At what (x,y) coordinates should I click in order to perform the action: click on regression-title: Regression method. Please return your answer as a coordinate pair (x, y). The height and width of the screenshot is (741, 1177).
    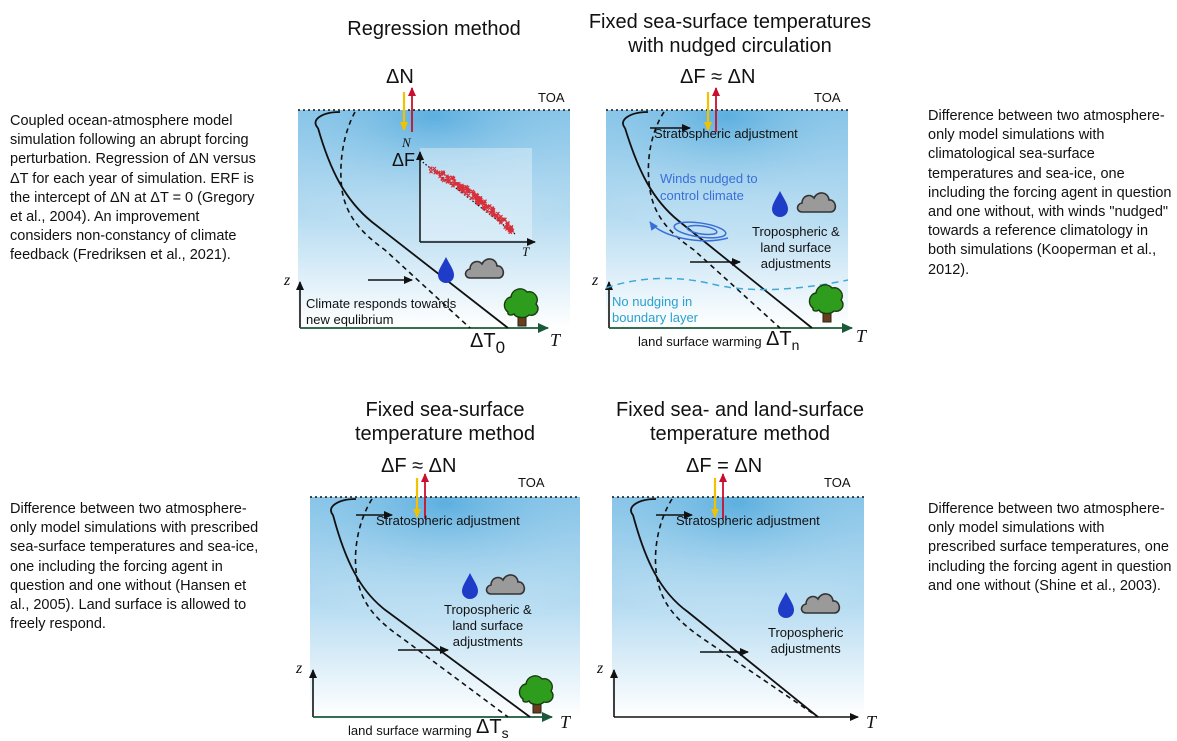
    Looking at the image, I should click on (434, 29).